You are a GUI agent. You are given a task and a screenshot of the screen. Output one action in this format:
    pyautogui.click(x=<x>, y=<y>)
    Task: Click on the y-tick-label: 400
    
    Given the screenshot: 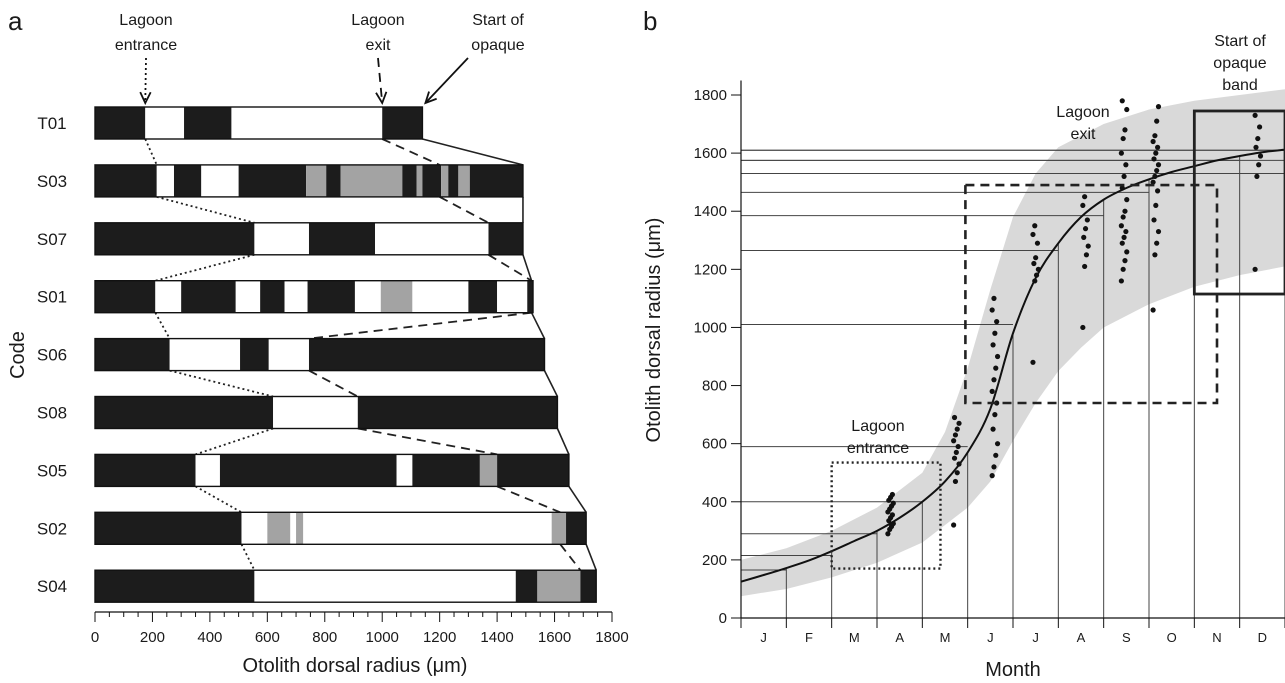 What is the action you would take?
    pyautogui.click(x=714, y=502)
    